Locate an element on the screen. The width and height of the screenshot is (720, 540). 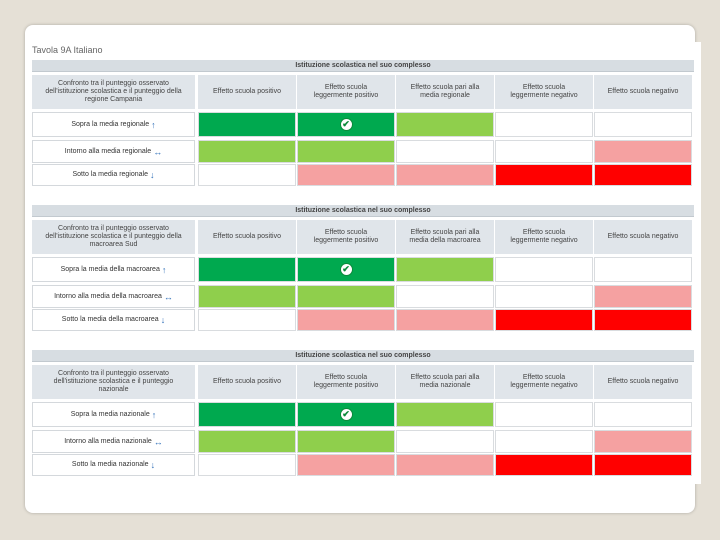
row-label-text: Intorno alla media regionale is located at coordinates (108, 151).